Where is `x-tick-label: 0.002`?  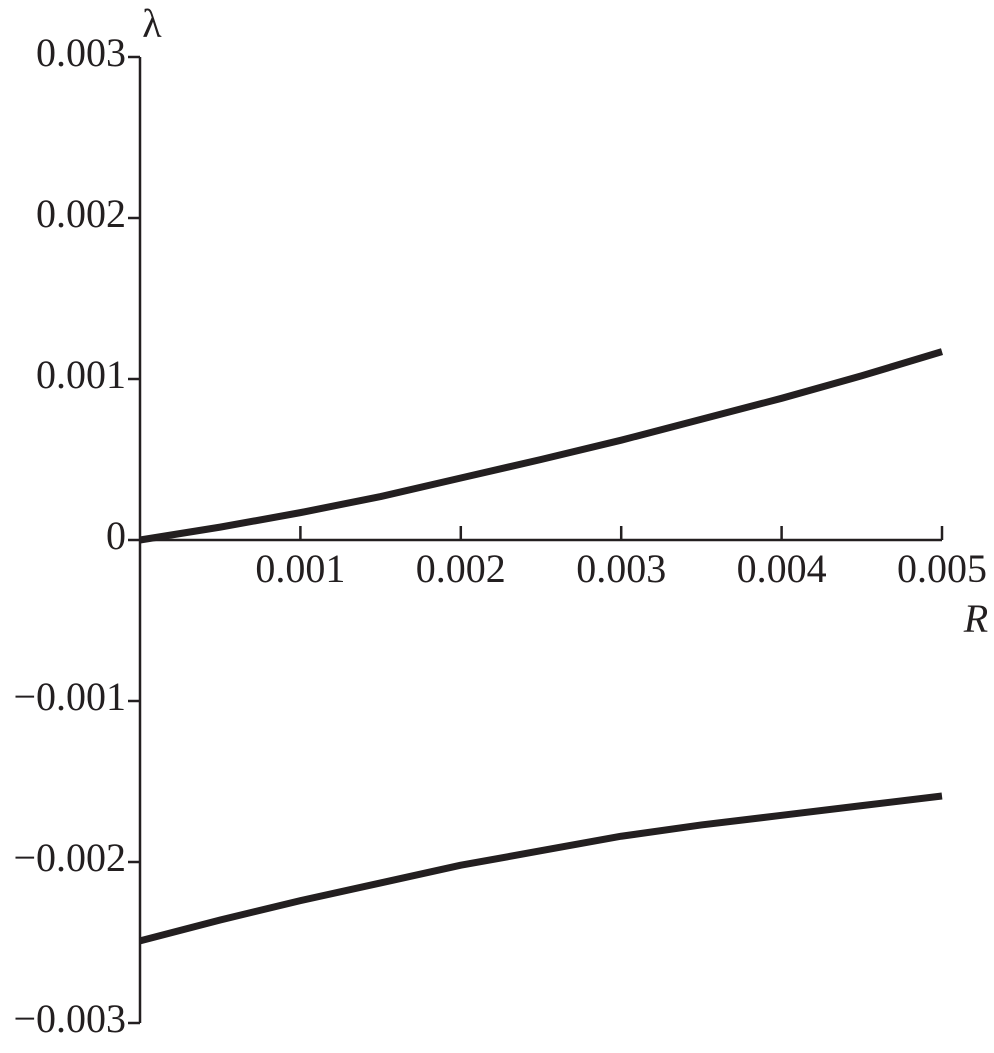 x-tick-label: 0.002 is located at coordinates (461, 568).